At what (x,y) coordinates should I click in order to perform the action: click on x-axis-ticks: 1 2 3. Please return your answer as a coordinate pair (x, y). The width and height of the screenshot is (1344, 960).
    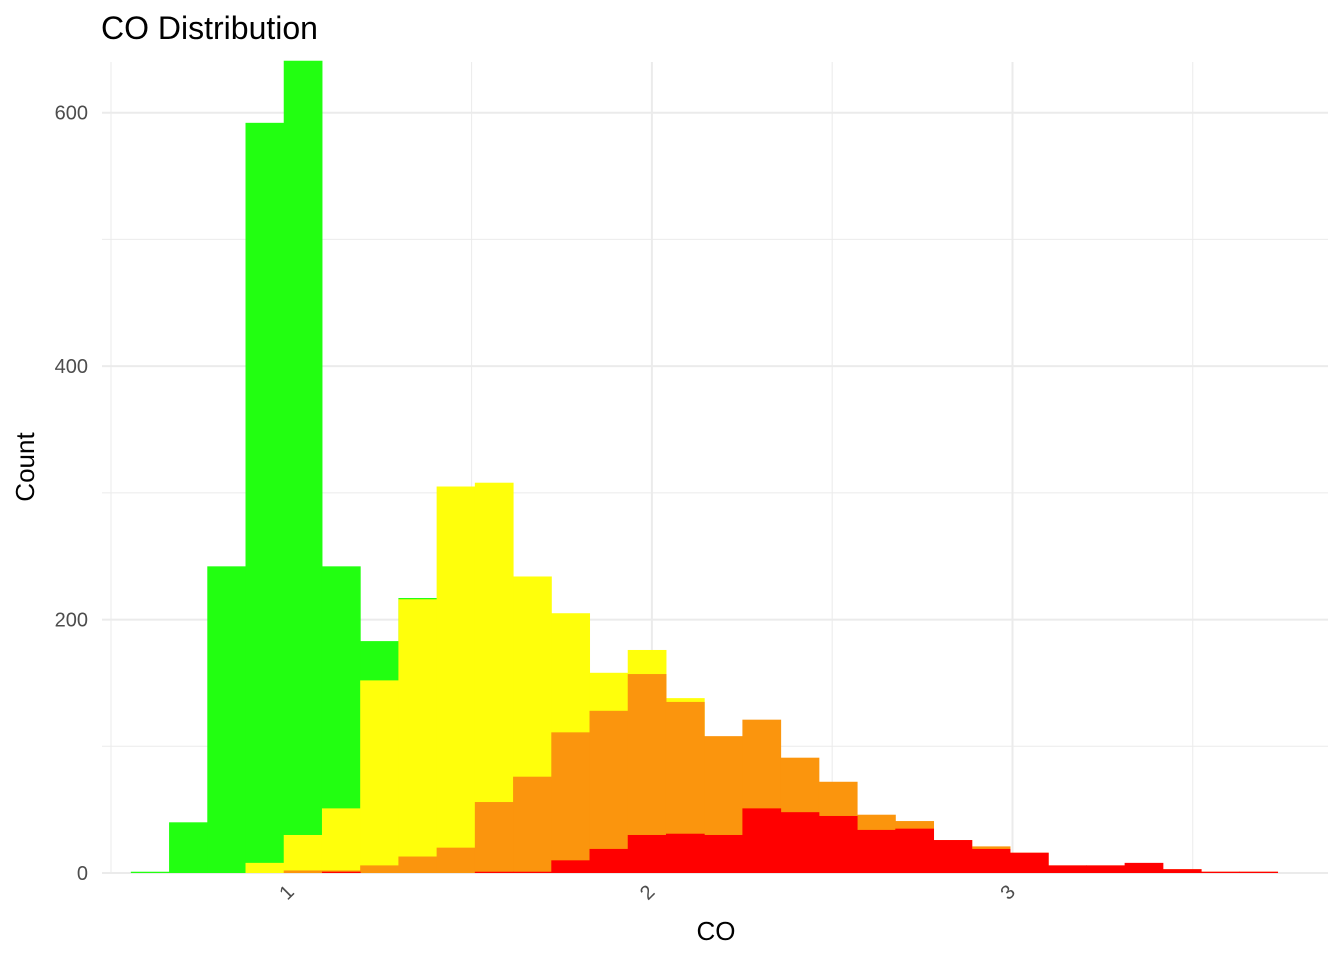
    Looking at the image, I should click on (647, 892).